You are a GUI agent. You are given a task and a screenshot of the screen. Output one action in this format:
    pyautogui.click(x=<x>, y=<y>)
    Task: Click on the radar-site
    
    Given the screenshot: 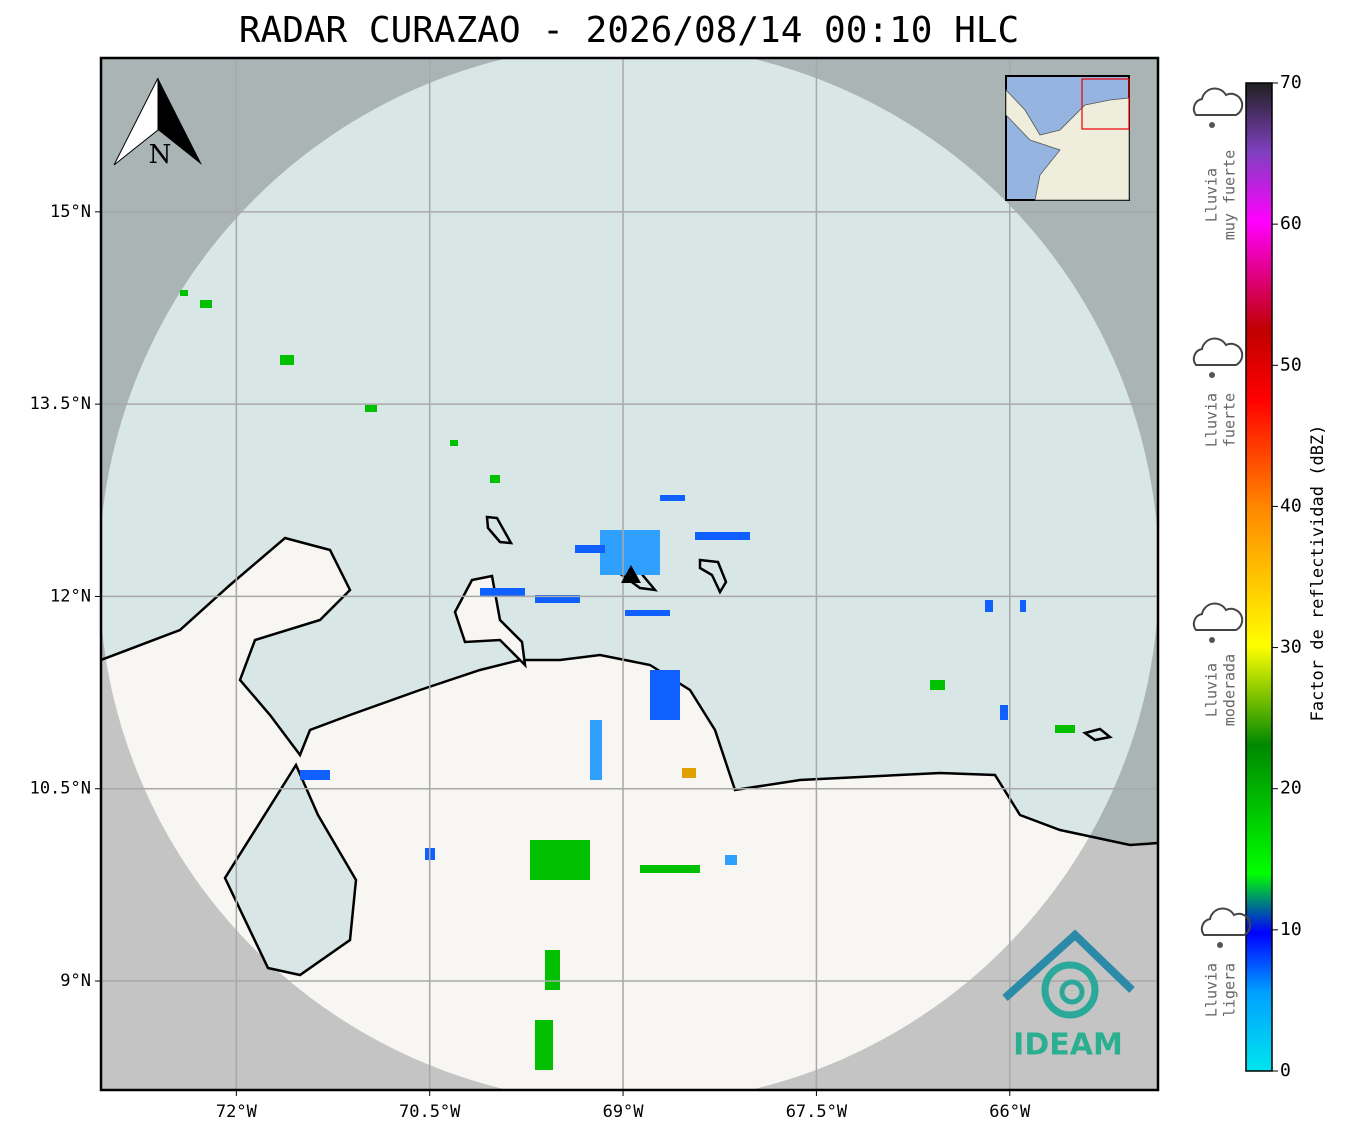 What is the action you would take?
    pyautogui.click(x=631, y=574)
    